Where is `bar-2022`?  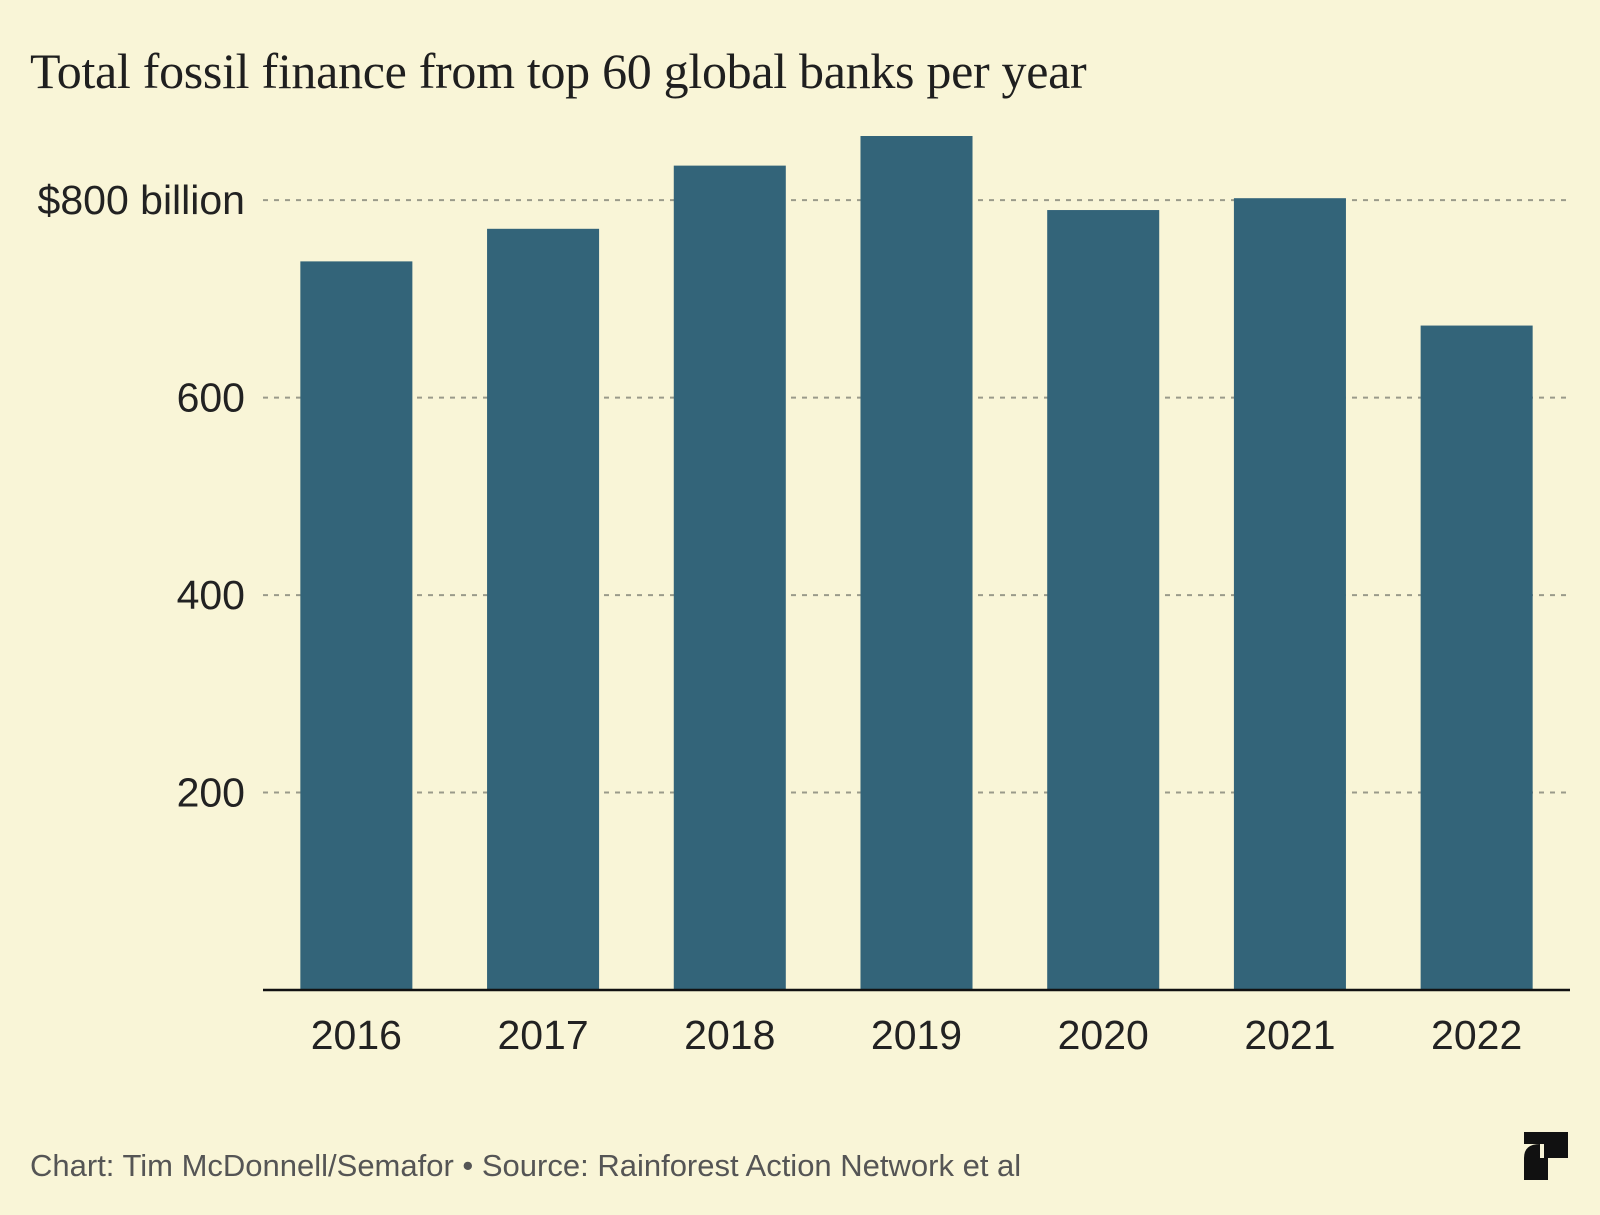
bar-2022 is located at coordinates (1476, 658).